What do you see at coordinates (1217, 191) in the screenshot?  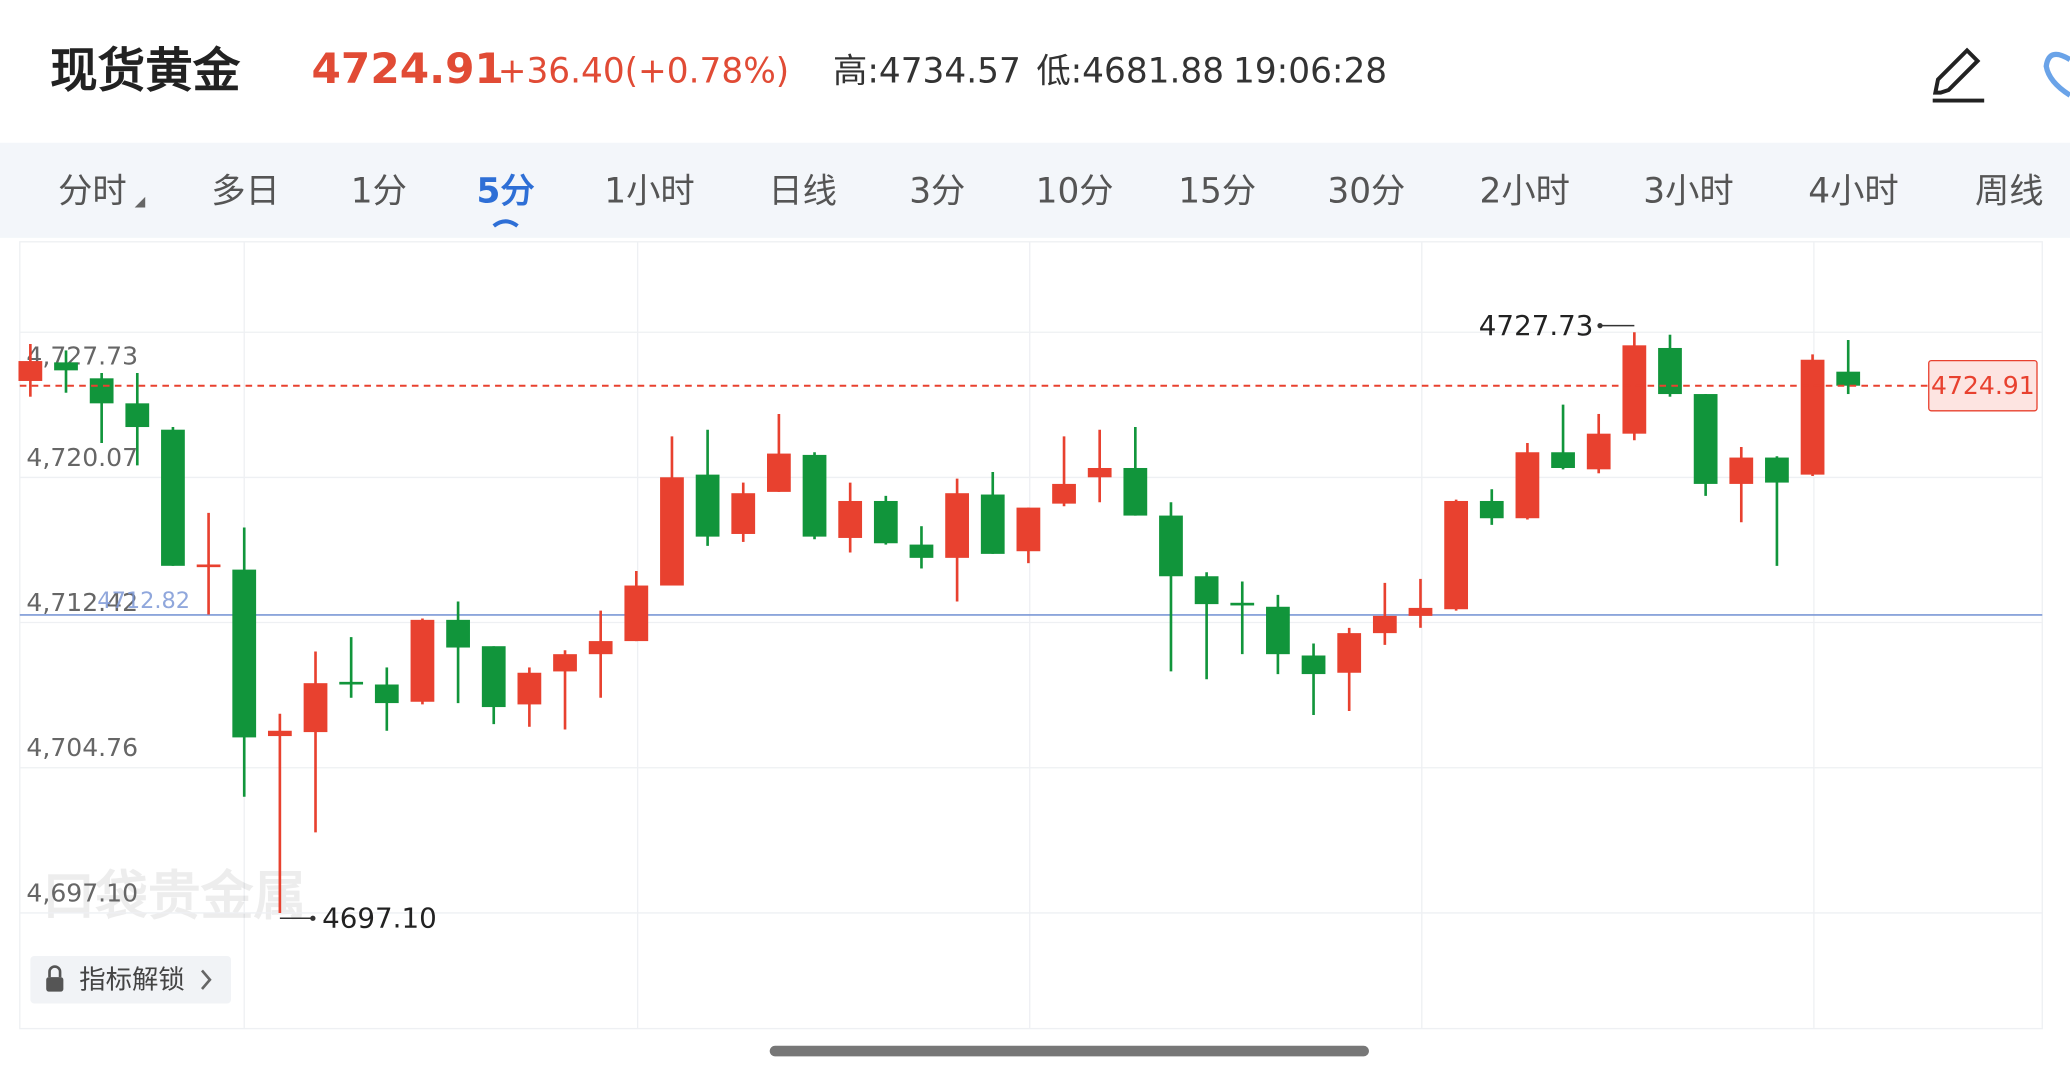 I see `tab: 15分` at bounding box center [1217, 191].